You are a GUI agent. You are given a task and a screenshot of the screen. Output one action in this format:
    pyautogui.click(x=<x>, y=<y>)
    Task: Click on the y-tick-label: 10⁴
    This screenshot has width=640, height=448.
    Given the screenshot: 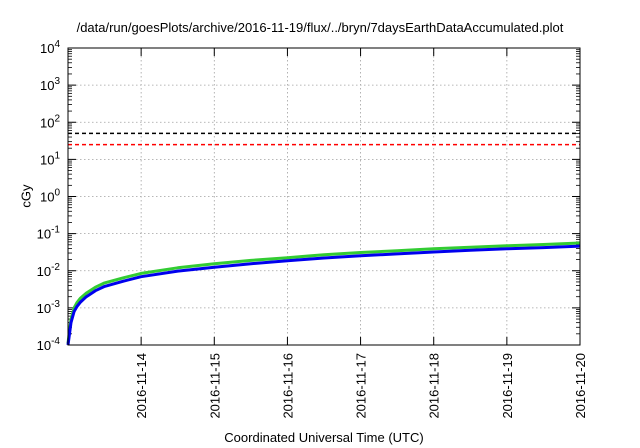 What is the action you would take?
    pyautogui.click(x=50, y=47)
    